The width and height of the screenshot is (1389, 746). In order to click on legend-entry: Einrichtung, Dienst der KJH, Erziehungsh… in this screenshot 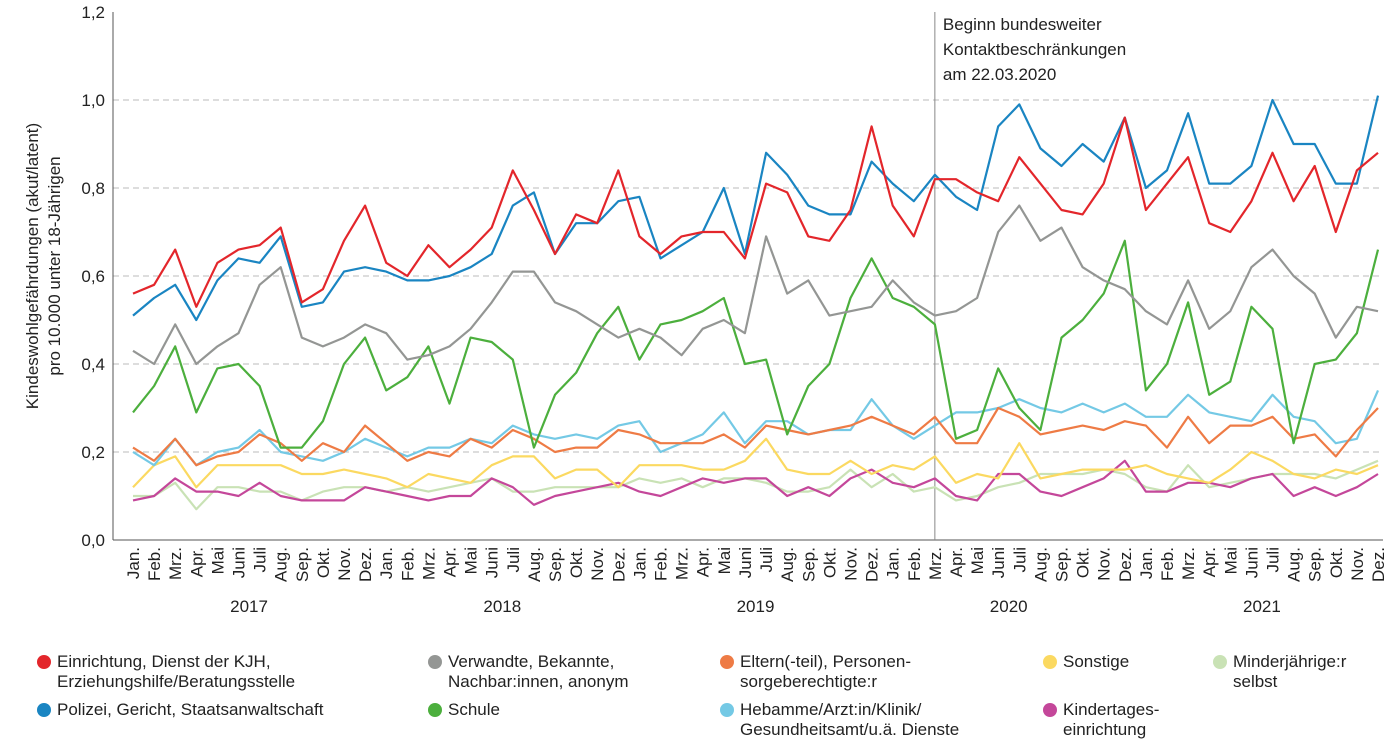, I will do `click(237, 672)`.